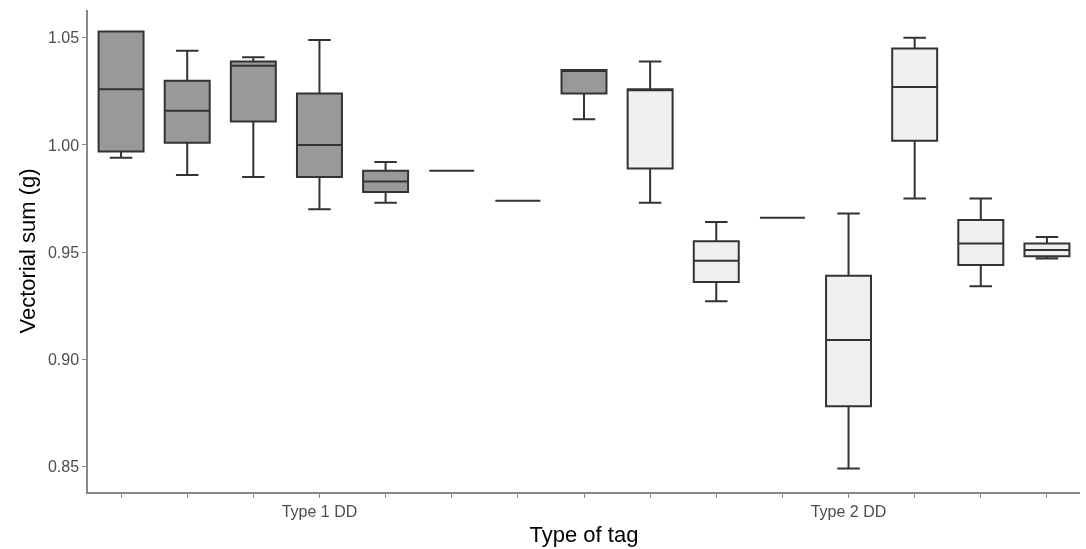 The height and width of the screenshot is (549, 1086). I want to click on y-tick-label: 0.95, so click(63, 252).